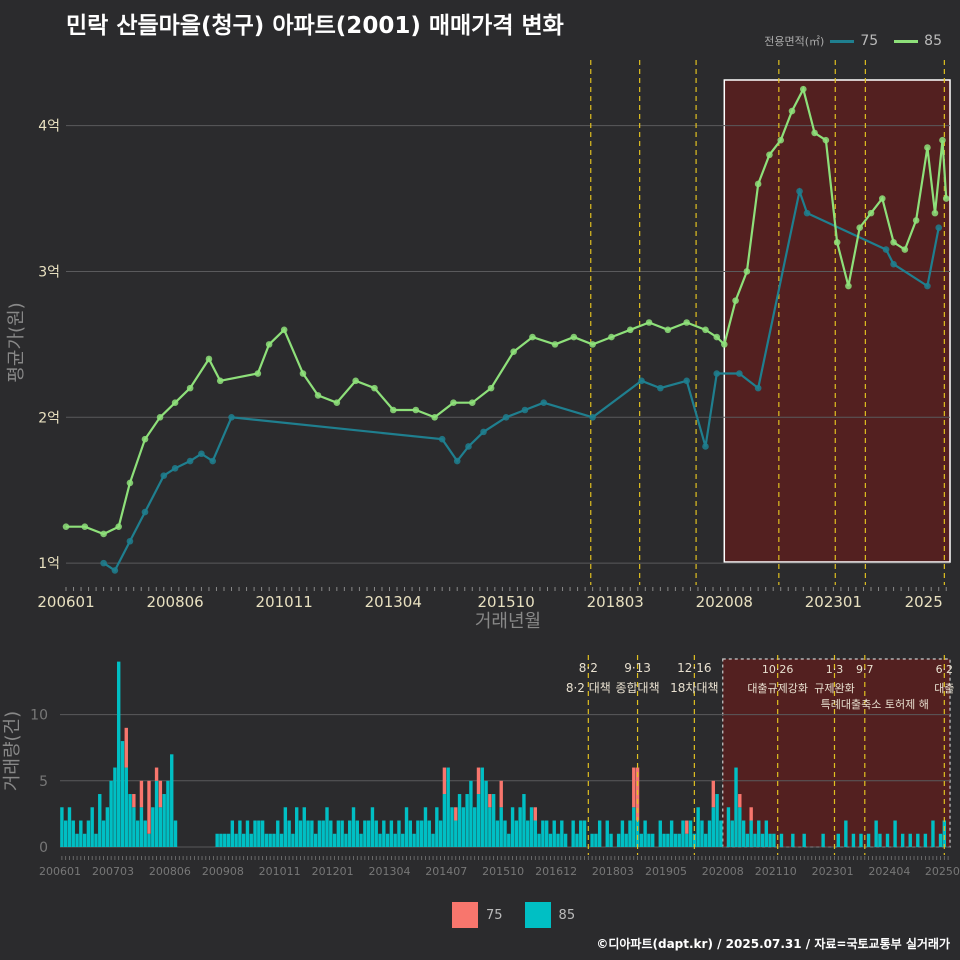 The image size is (960, 960). Describe the element at coordinates (12, 751) in the screenshot. I see `volume-y-axis-title: 거래량(건)` at that location.